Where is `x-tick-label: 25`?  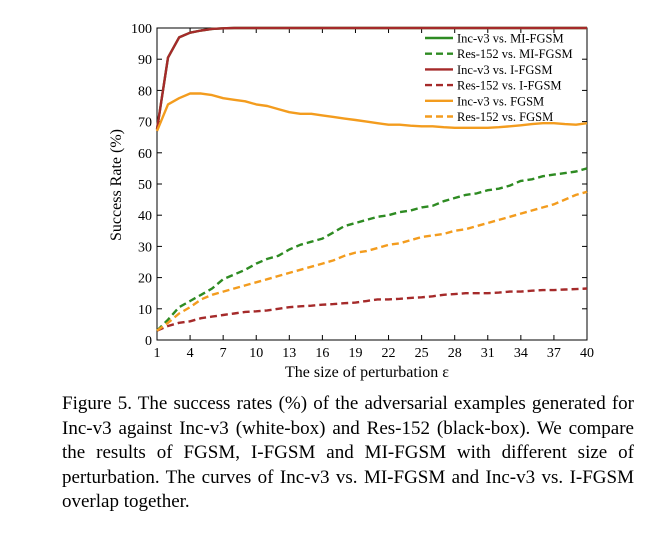
x-tick-label: 25 is located at coordinates (422, 353).